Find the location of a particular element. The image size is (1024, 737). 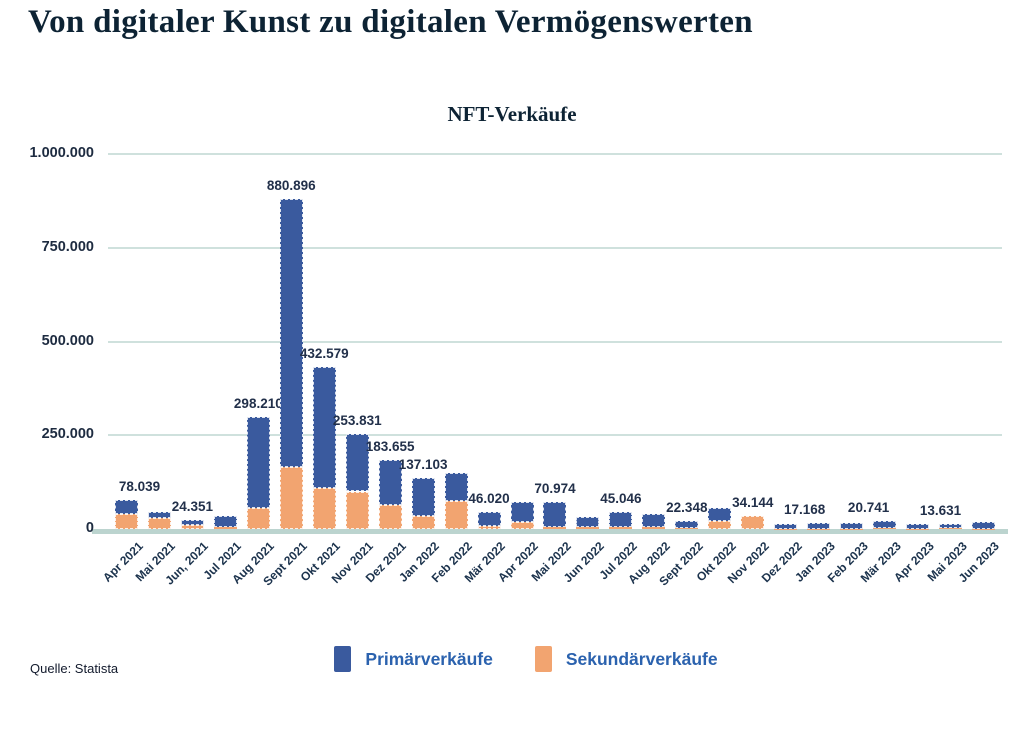

chart-title: NFT-Verkäufe is located at coordinates (512, 114).